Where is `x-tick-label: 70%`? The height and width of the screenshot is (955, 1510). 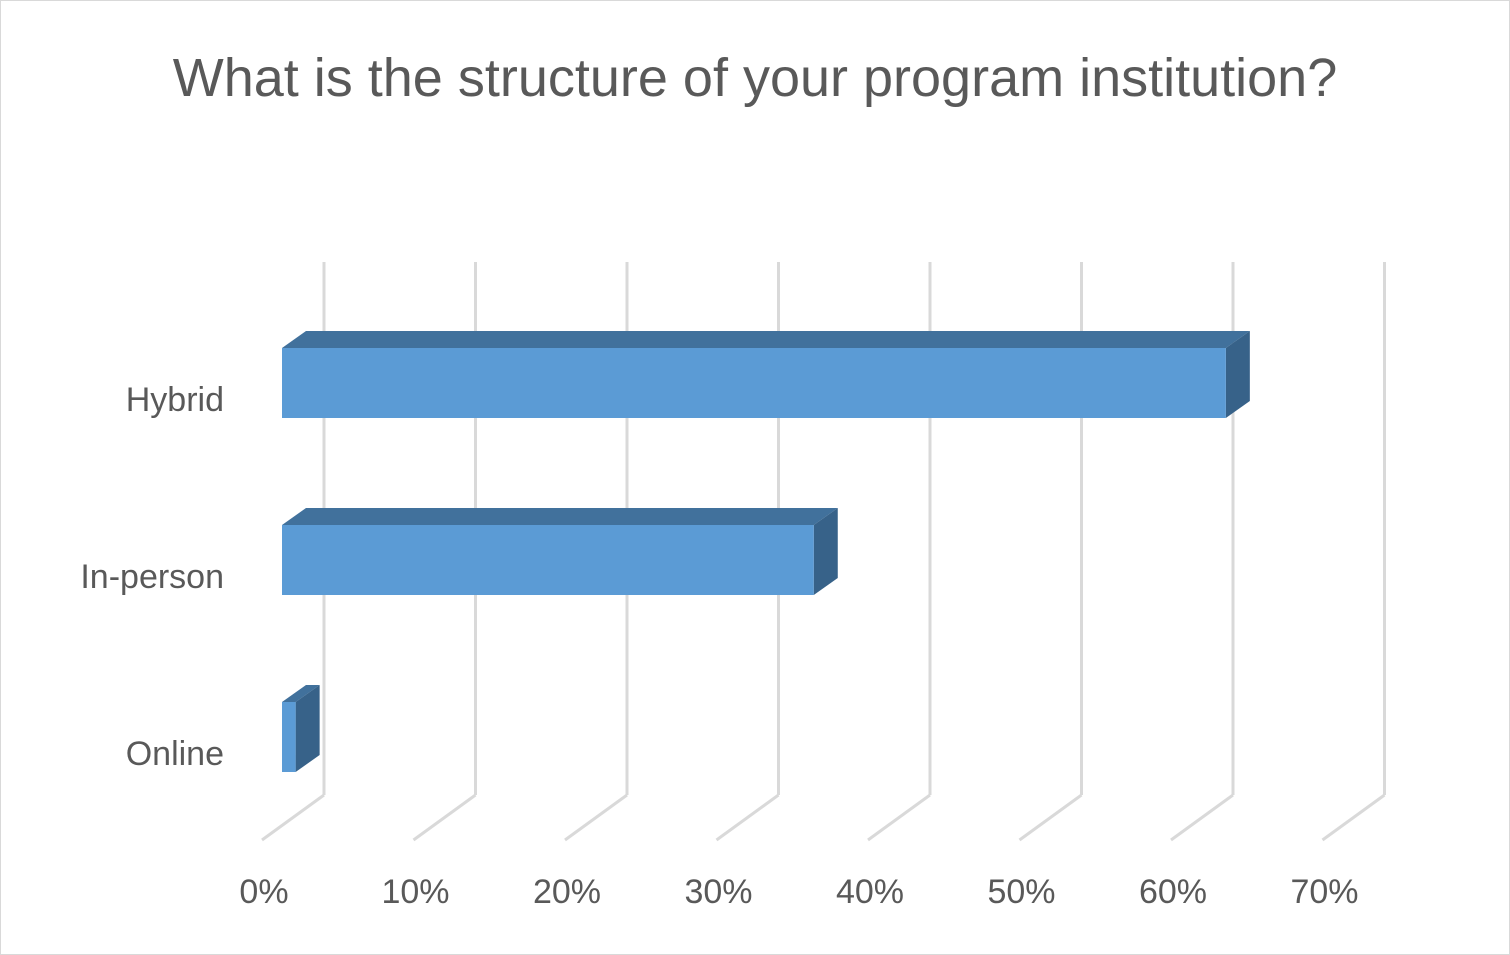 x-tick-label: 70% is located at coordinates (1324, 892).